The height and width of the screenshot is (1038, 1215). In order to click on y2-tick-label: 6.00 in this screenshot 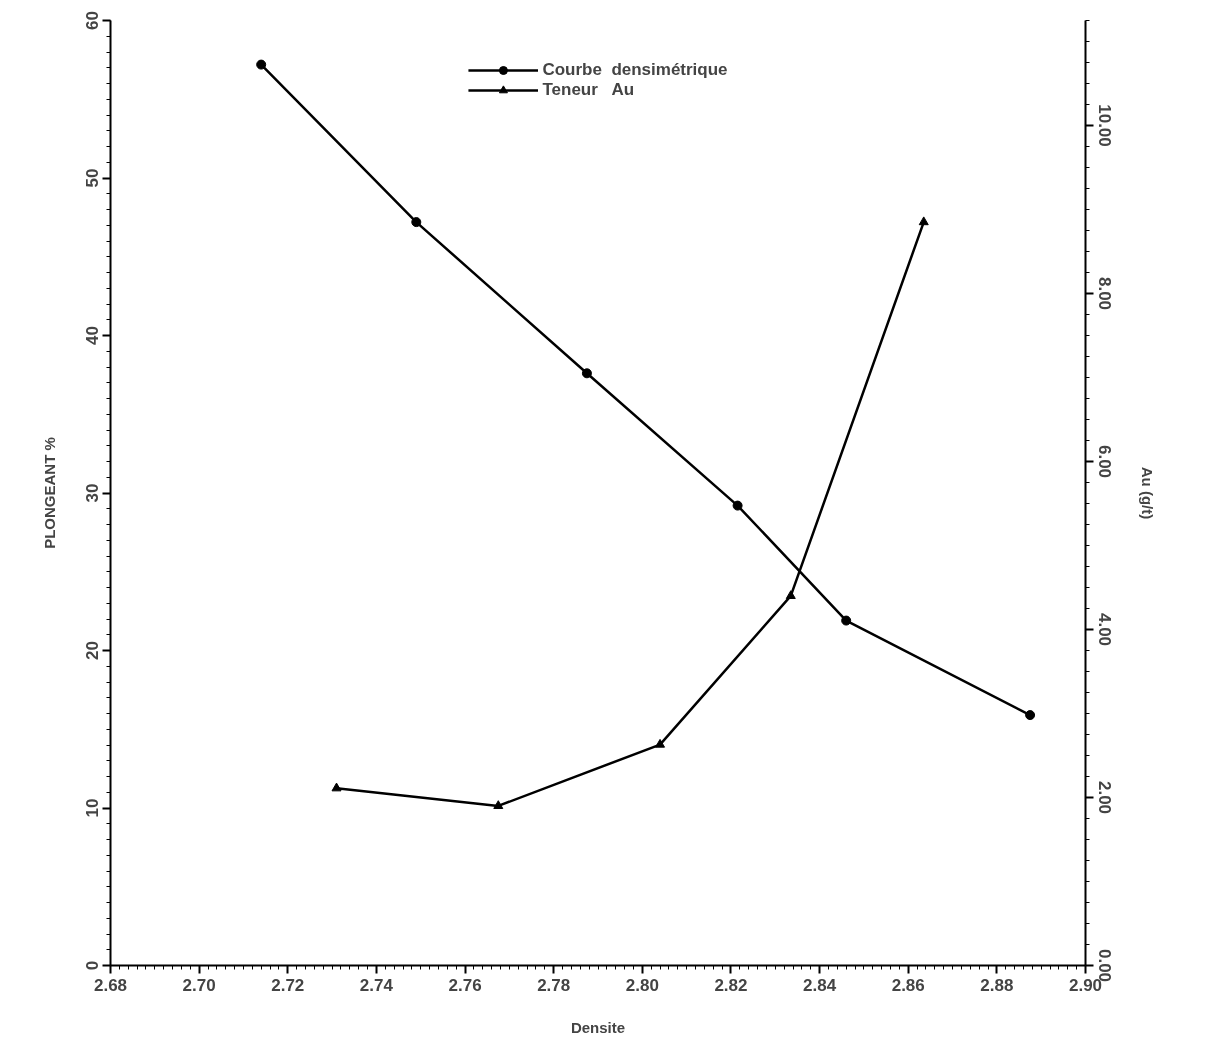, I will do `click(1104, 461)`.